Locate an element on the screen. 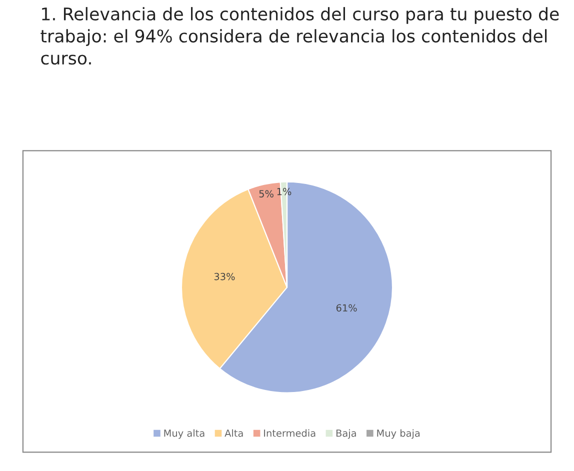 The height and width of the screenshot is (471, 574). legend-label: Muy baja is located at coordinates (398, 434).